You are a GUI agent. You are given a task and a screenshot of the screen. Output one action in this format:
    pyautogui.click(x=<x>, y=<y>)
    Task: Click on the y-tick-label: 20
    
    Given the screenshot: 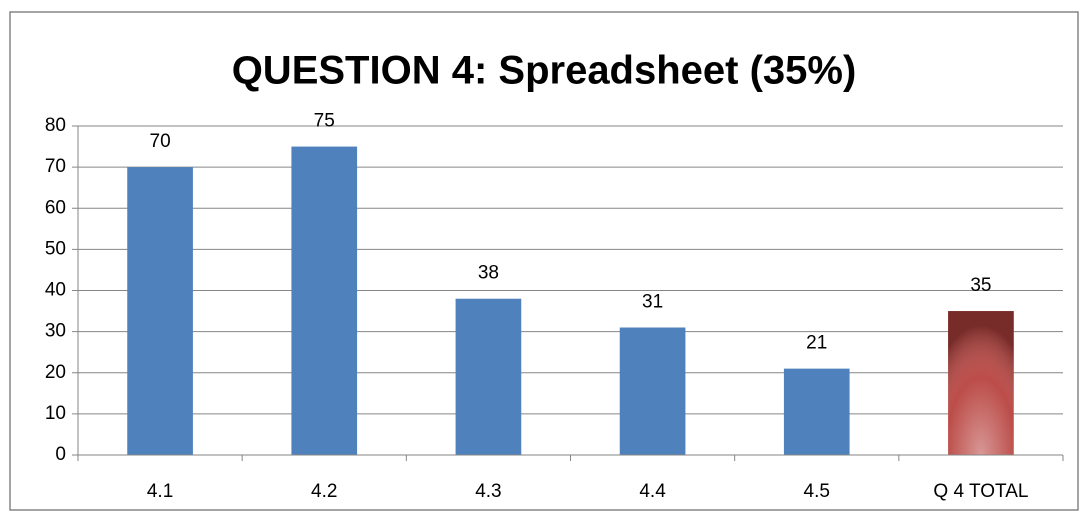 What is the action you would take?
    pyautogui.click(x=55, y=372)
    